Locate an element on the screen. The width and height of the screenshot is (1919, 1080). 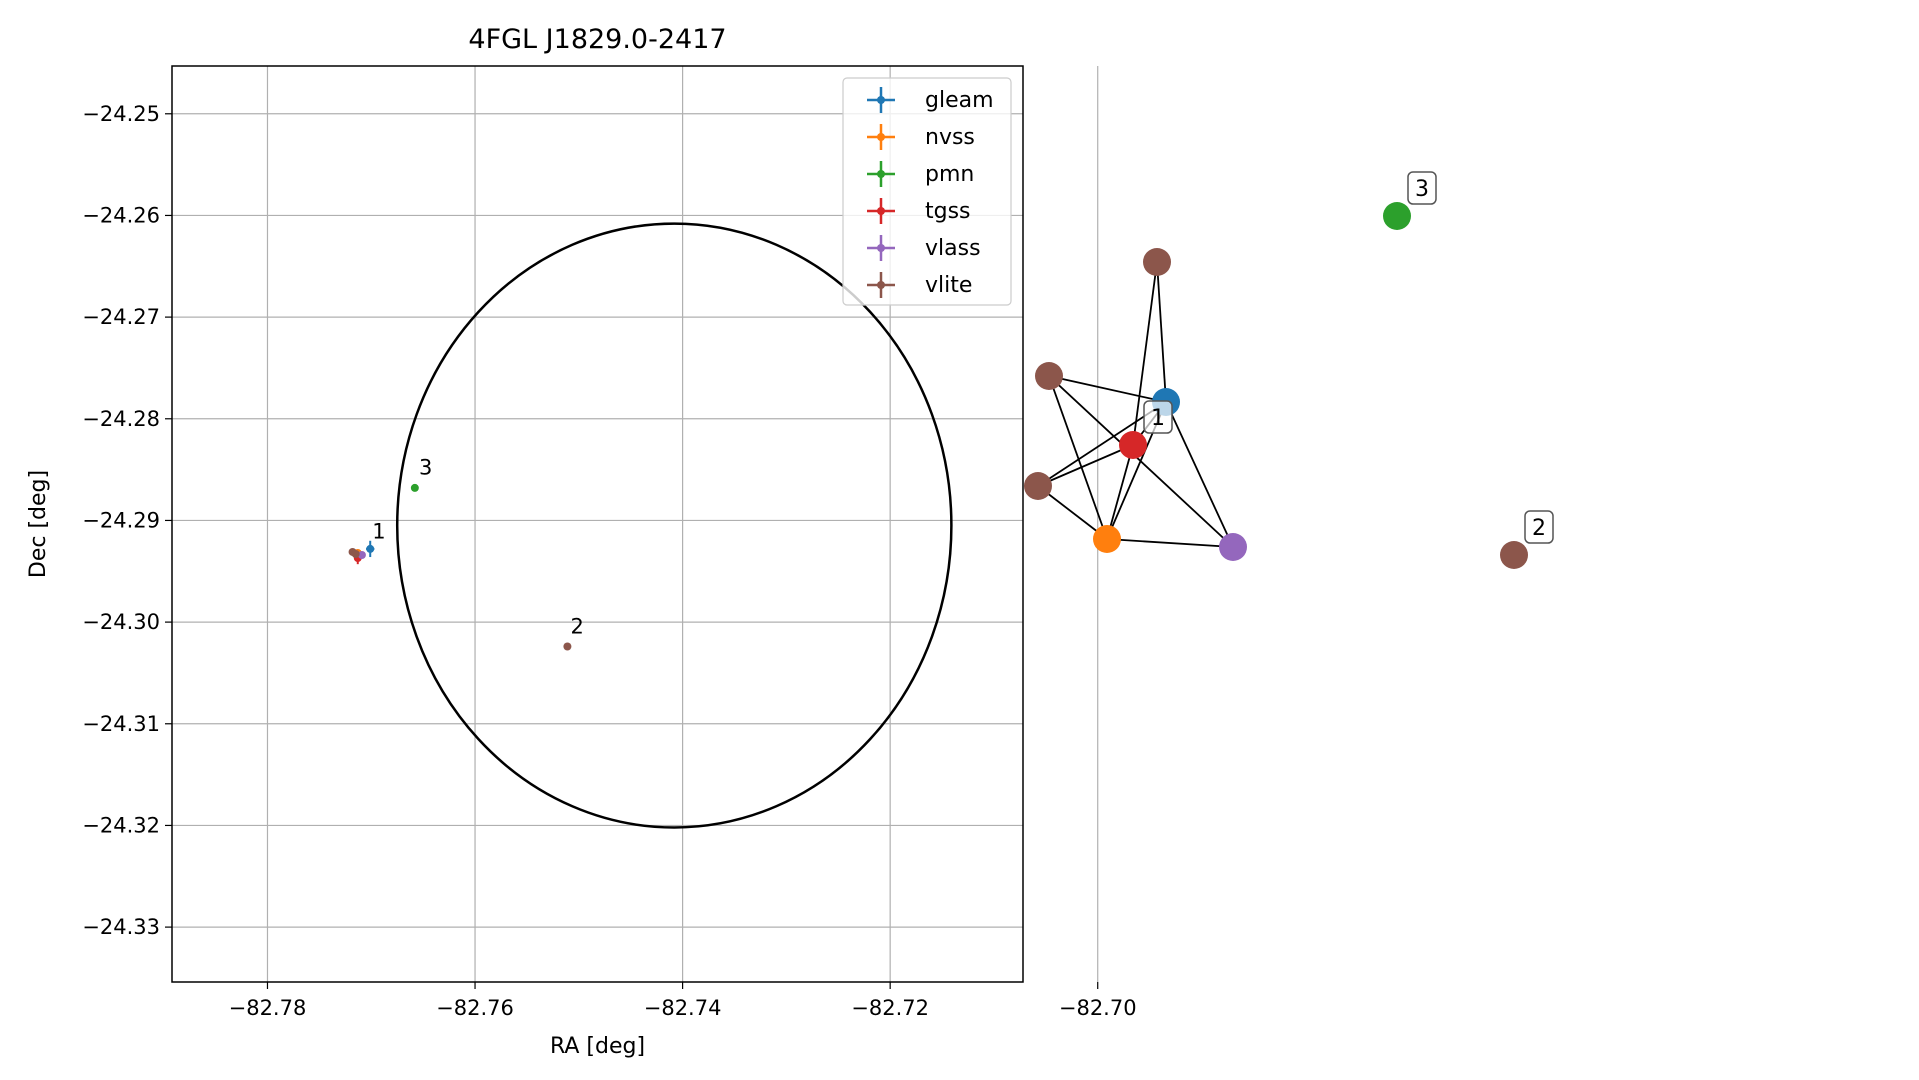
y-tick-label: −24.31 is located at coordinates (121, 724).